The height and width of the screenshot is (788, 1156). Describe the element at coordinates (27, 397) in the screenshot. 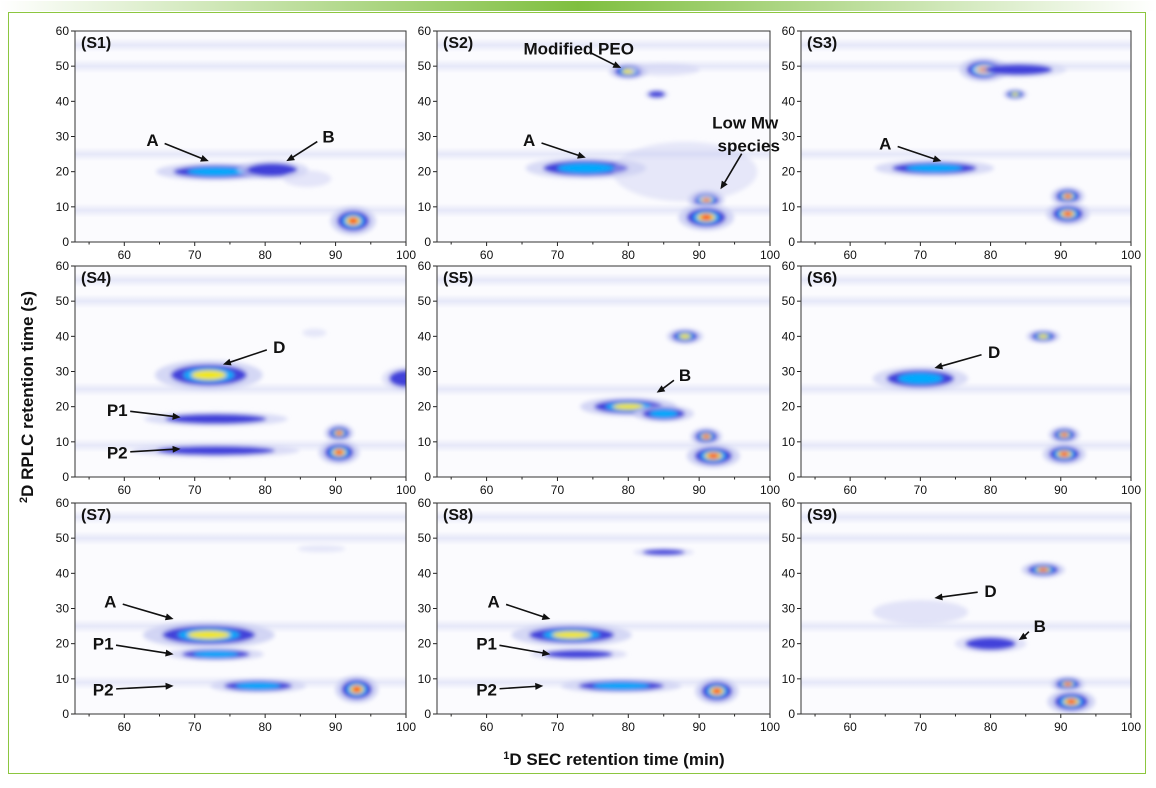

I see `y-axis-title: 2D RPLC retention time (s)` at that location.